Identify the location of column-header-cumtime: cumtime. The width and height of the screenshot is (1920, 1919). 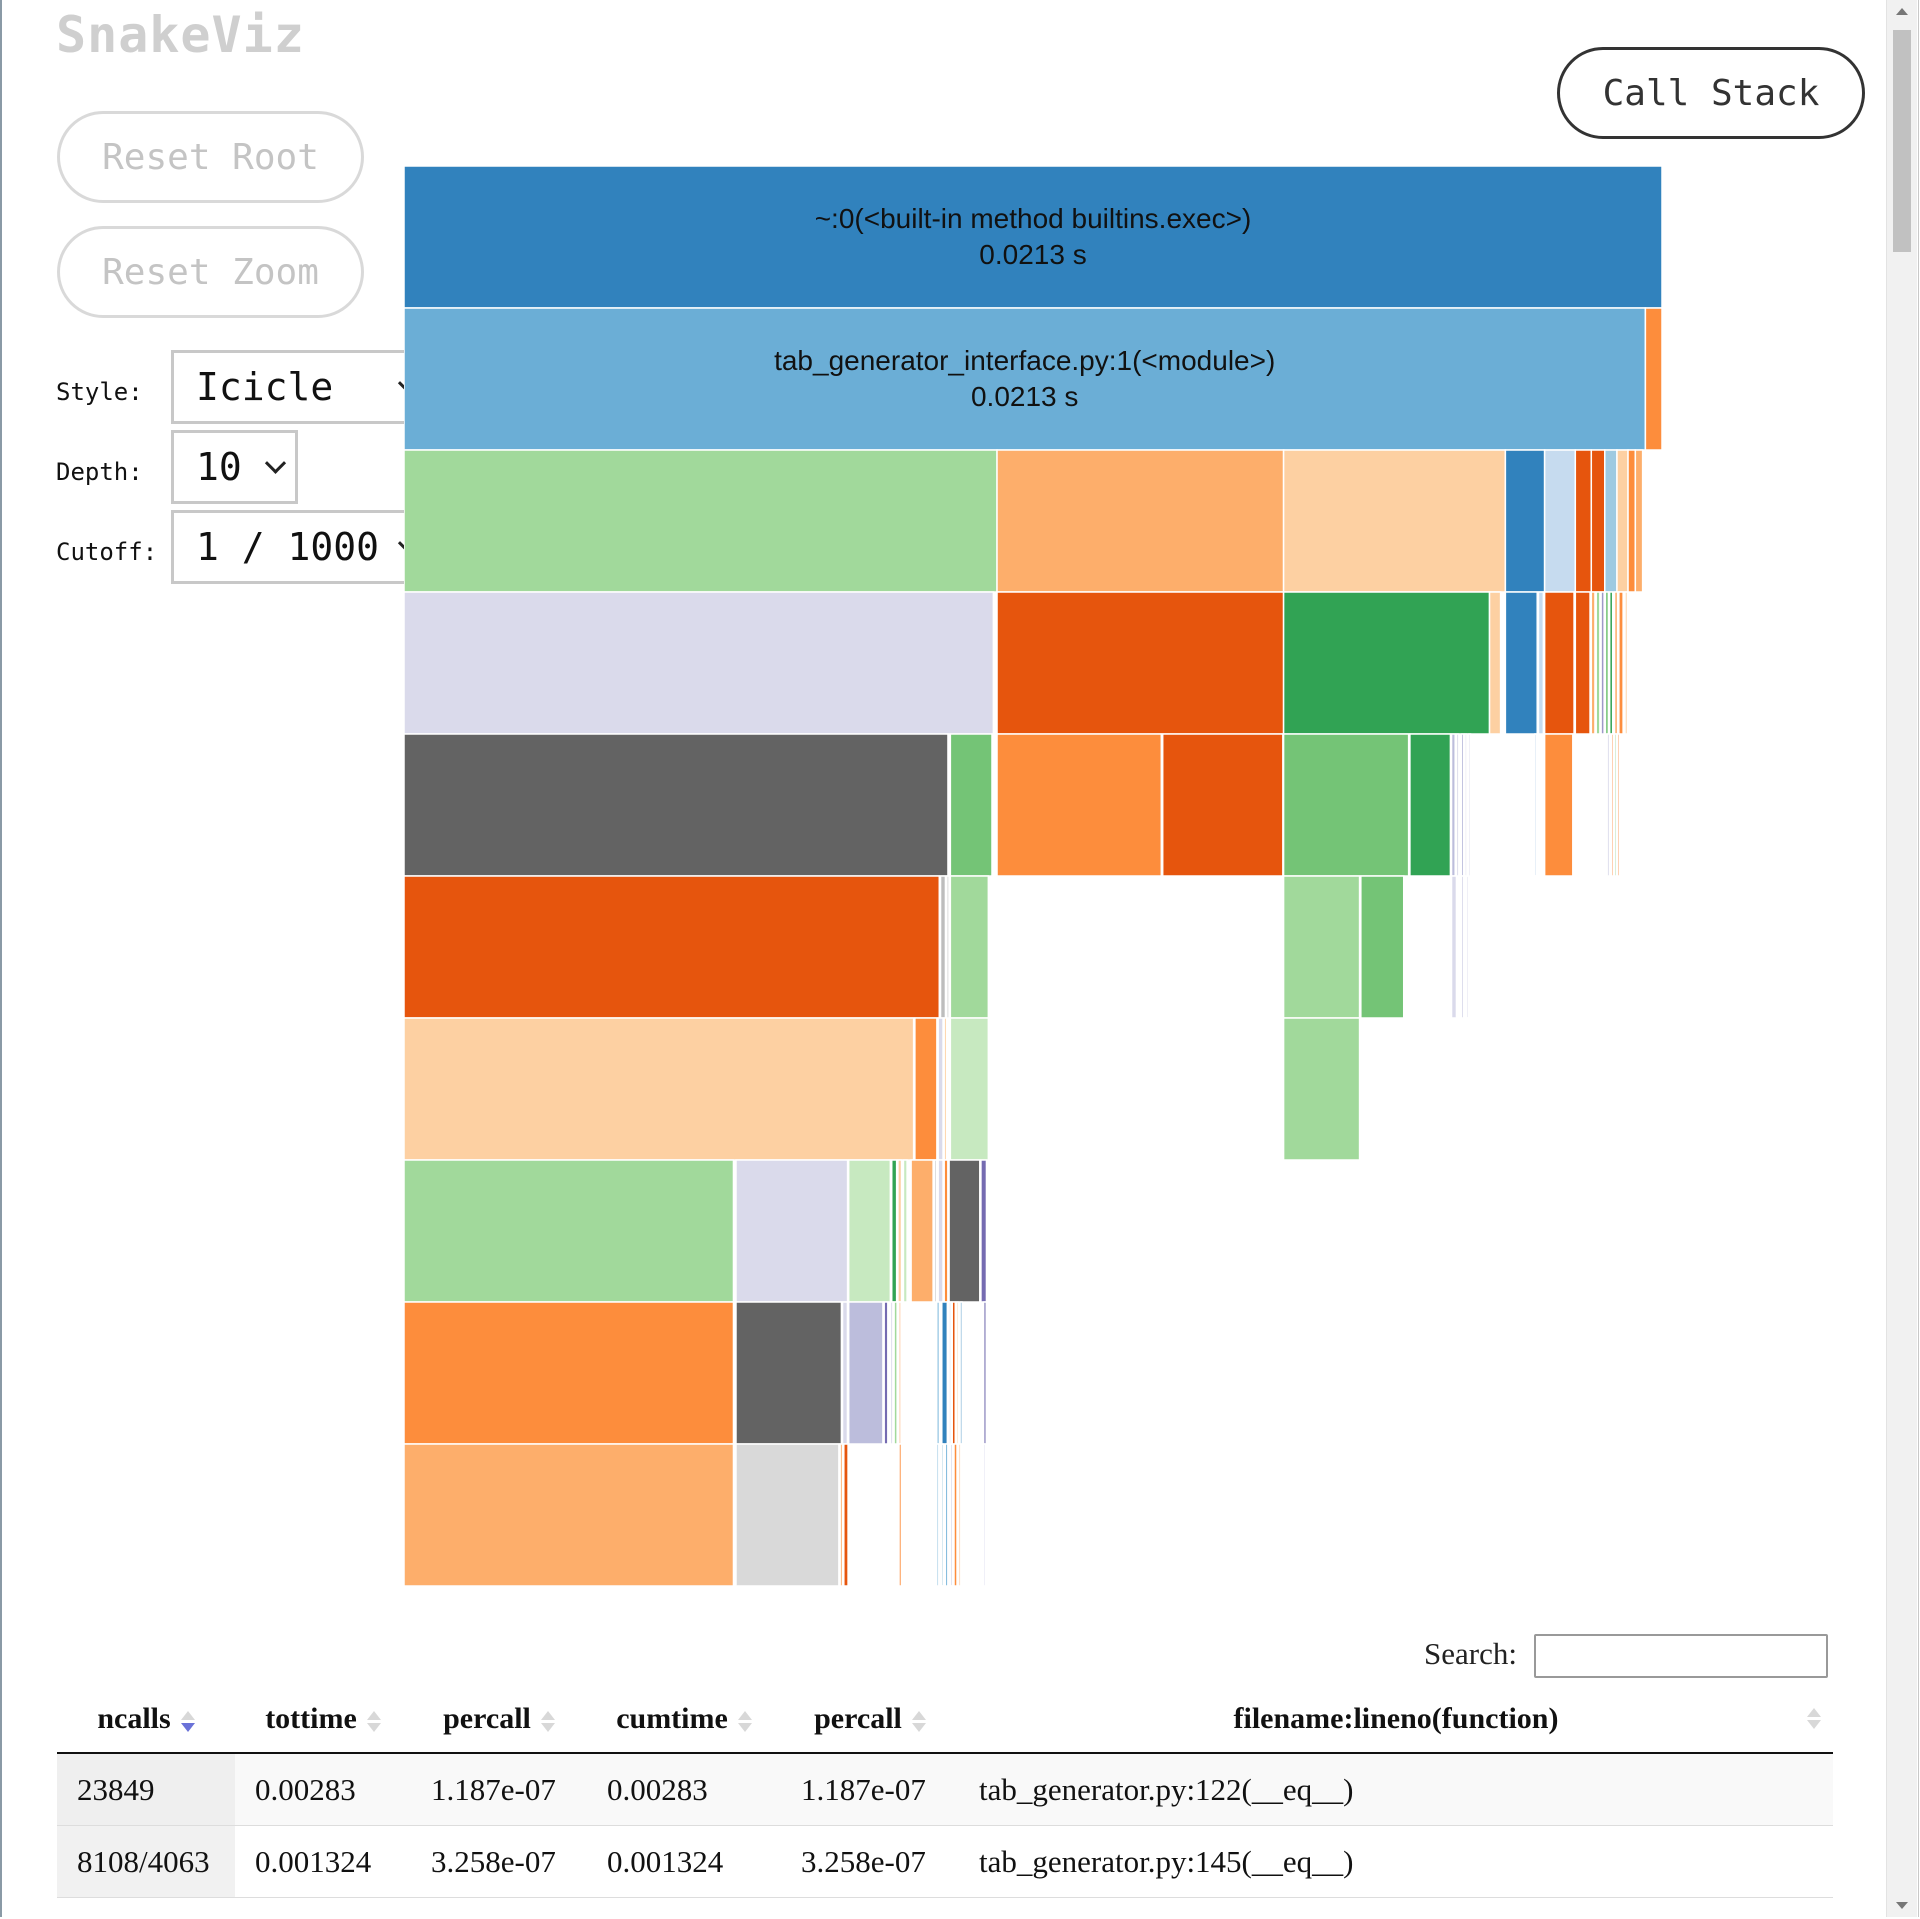
(684, 1720).